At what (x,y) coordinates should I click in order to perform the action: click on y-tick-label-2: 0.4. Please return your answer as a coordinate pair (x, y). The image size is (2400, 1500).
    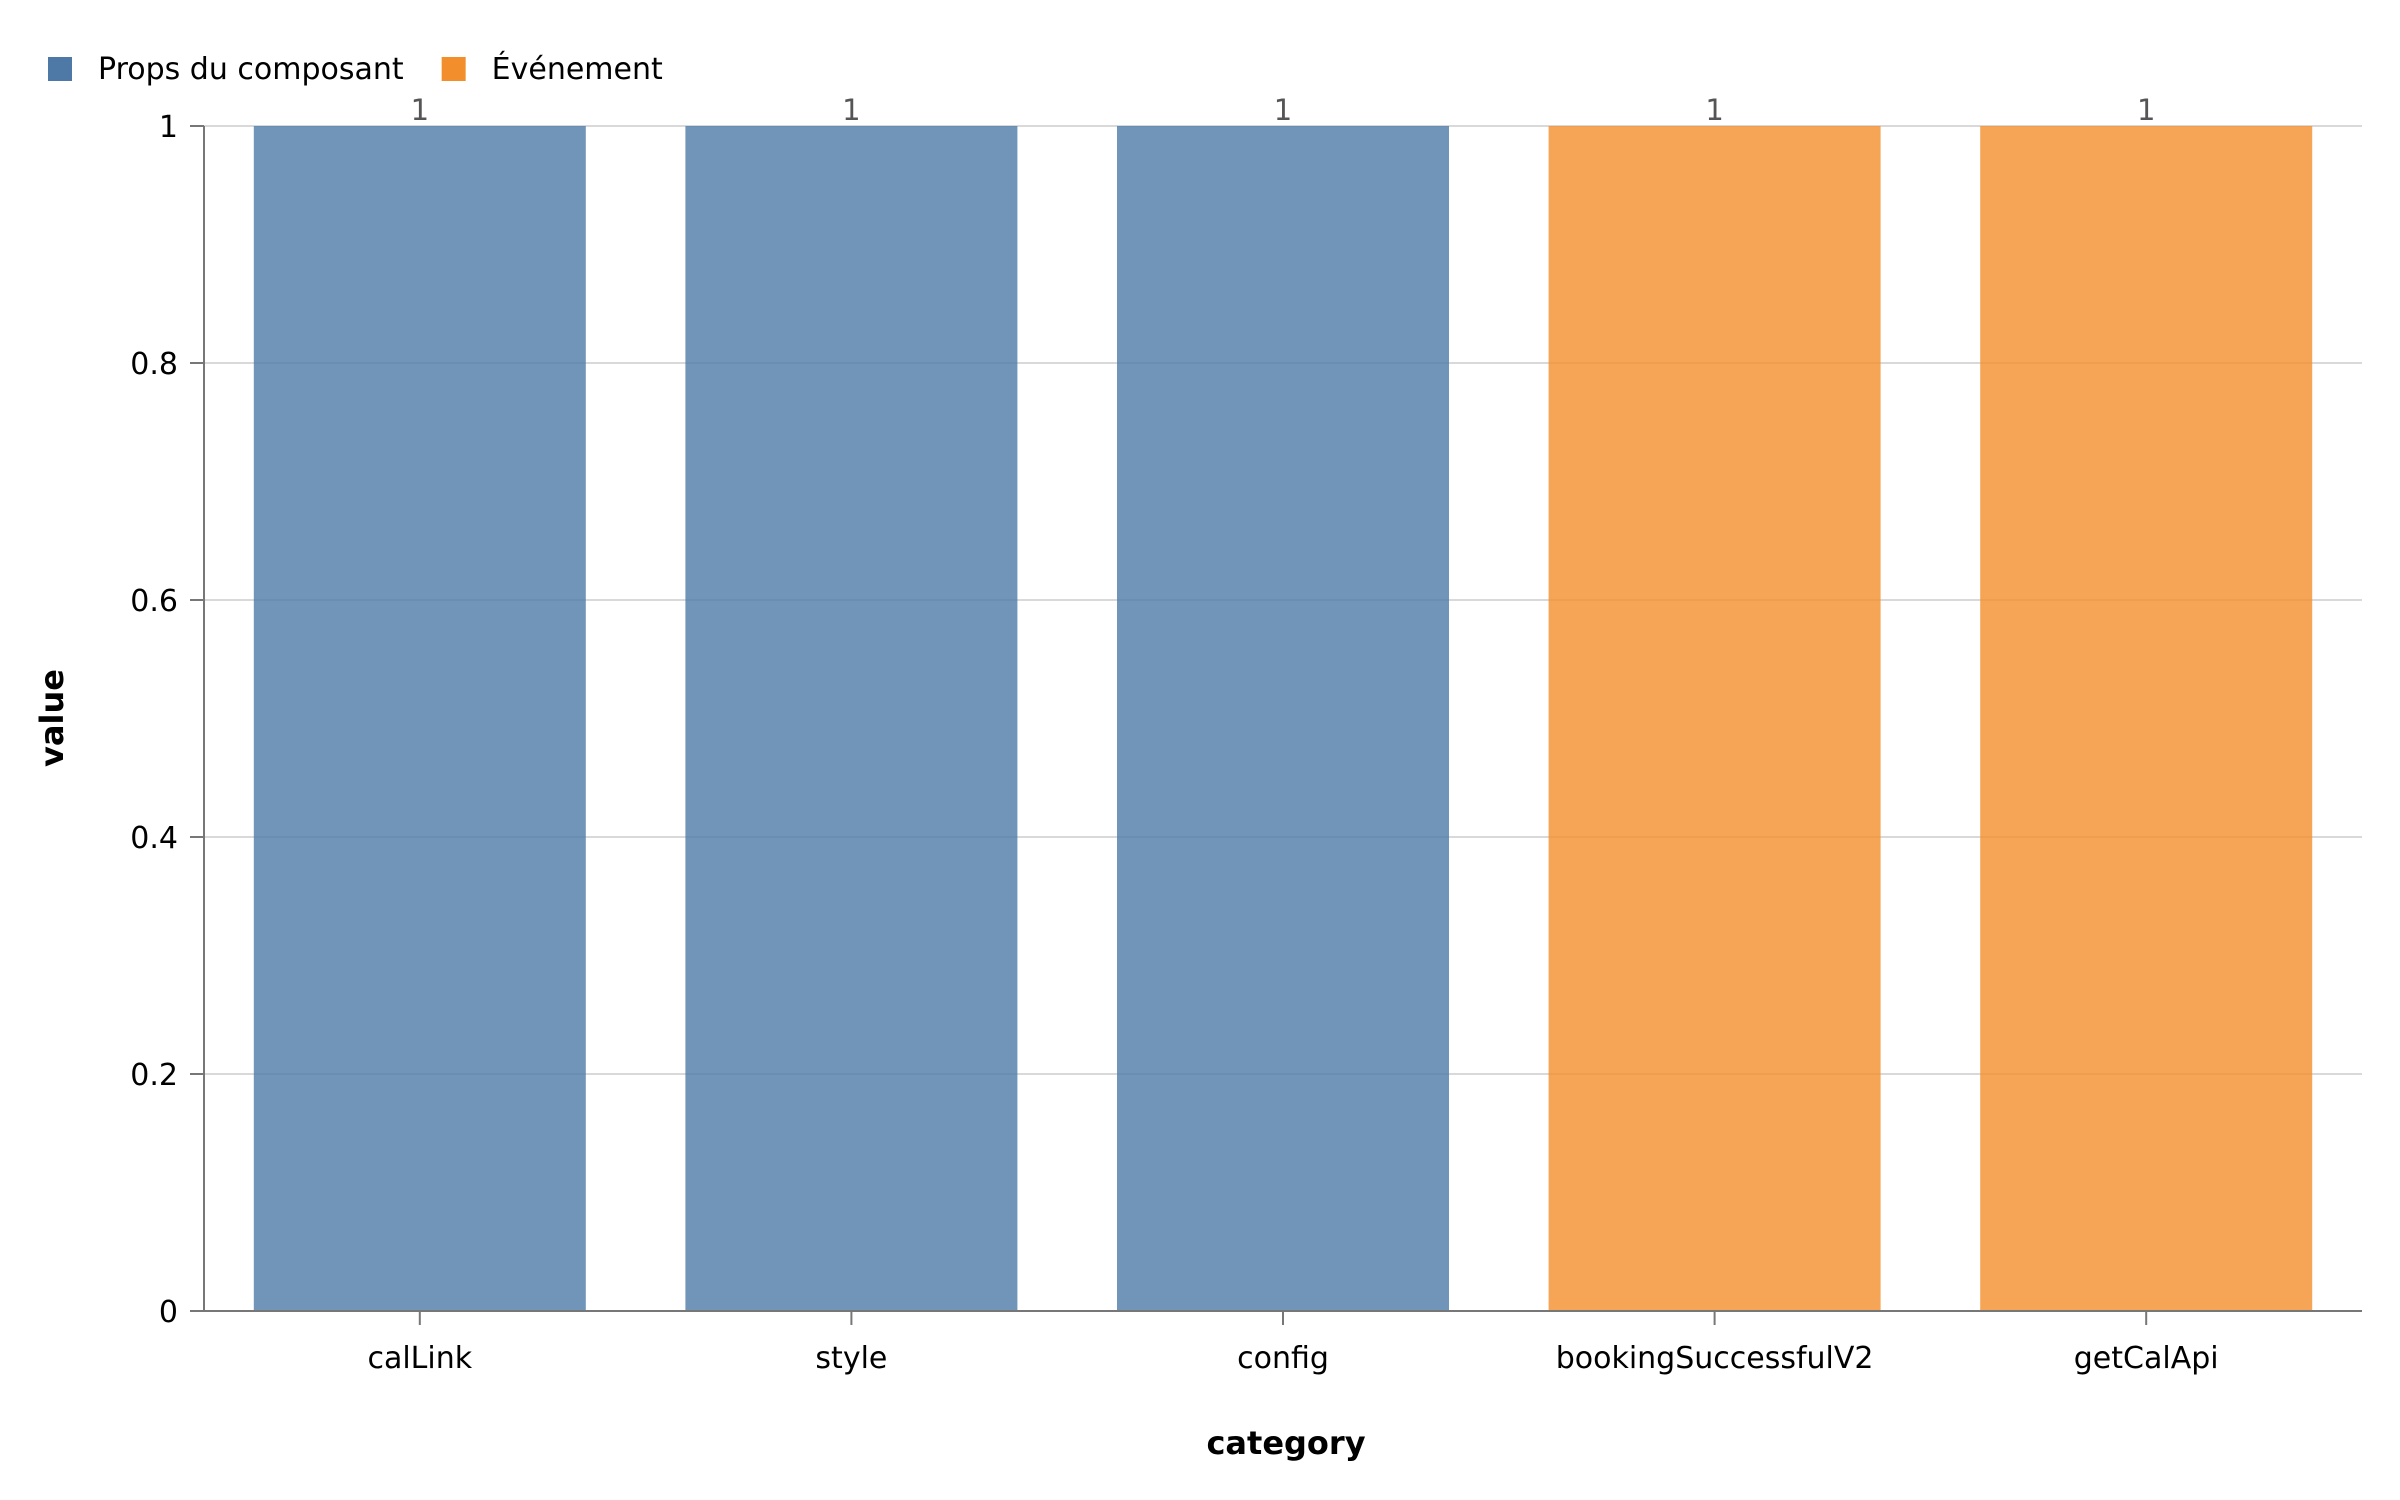
    Looking at the image, I should click on (154, 838).